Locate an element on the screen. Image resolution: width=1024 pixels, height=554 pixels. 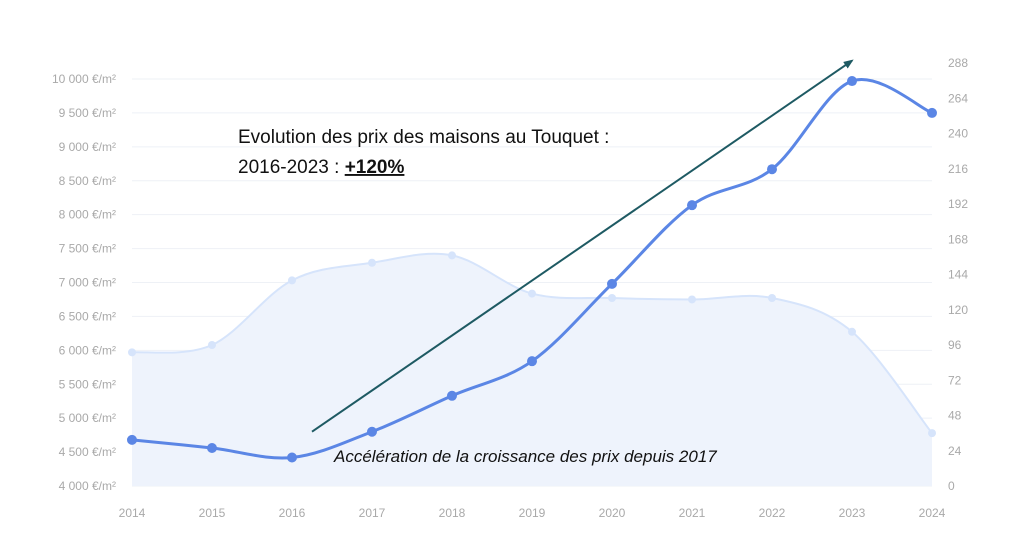
y-left-tick-label: 10 000 €/m² is located at coordinates (84, 79).